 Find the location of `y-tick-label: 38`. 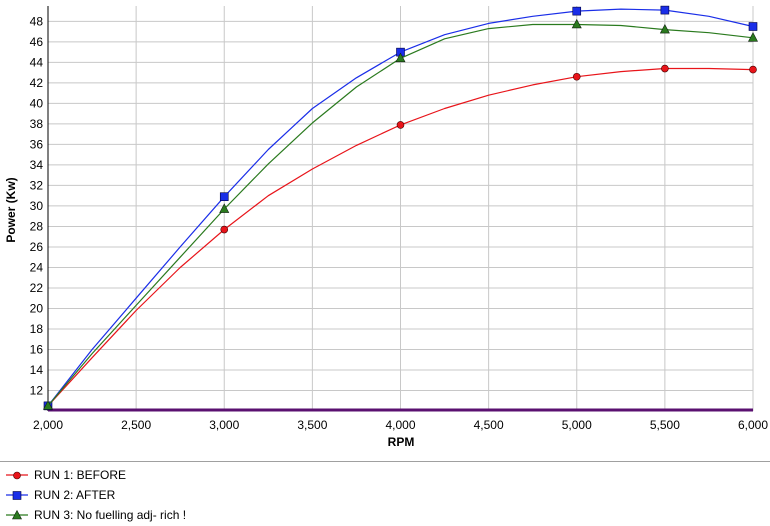

y-tick-label: 38 is located at coordinates (37, 124).